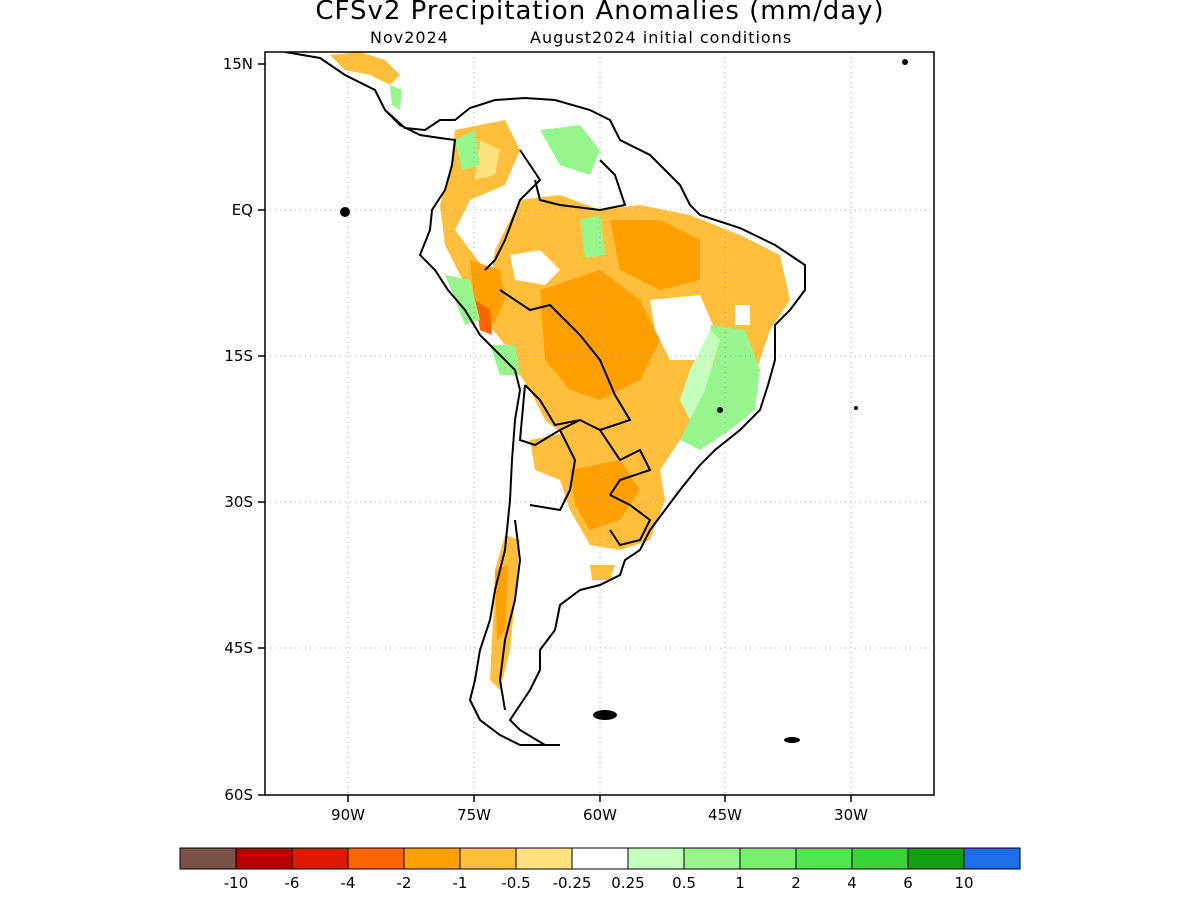 This screenshot has width=1200, height=900. What do you see at coordinates (725, 815) in the screenshot?
I see `lon-tick-label: 45W` at bounding box center [725, 815].